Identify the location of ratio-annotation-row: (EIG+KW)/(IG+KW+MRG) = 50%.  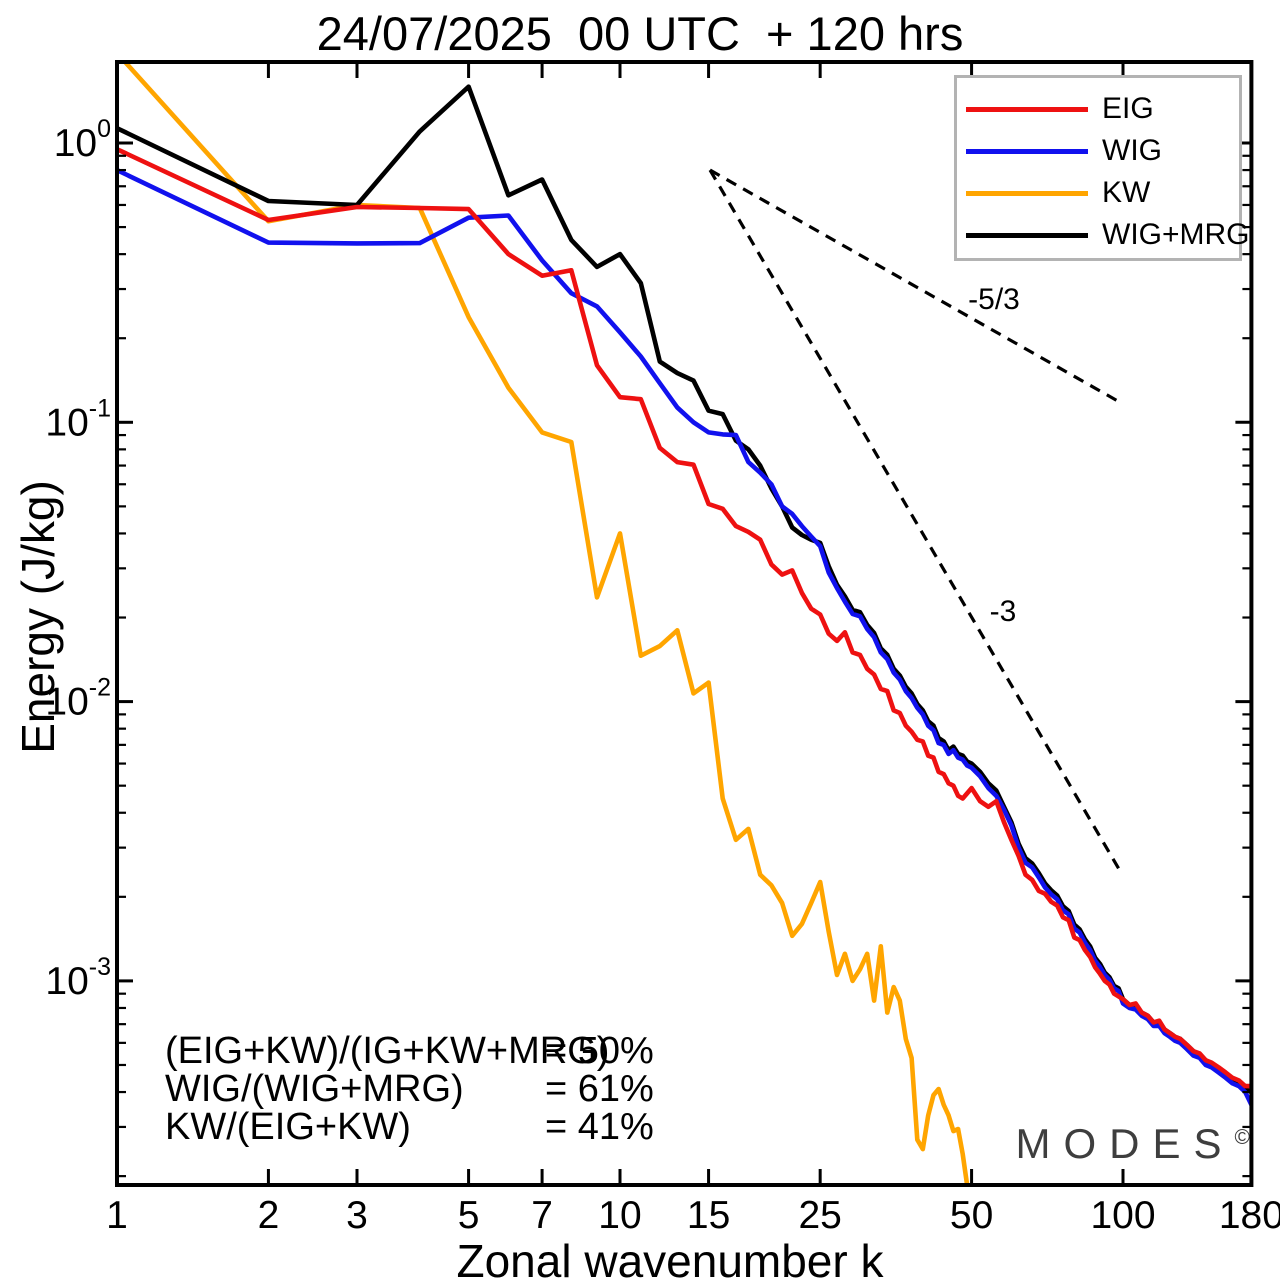
(525, 1051).